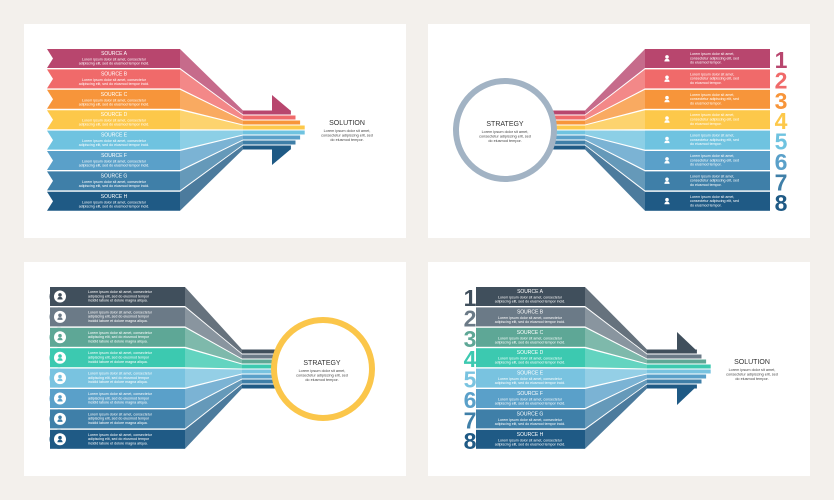 The image size is (834, 500). What do you see at coordinates (752, 362) in the screenshot?
I see `solution-title: SOLUTION` at bounding box center [752, 362].